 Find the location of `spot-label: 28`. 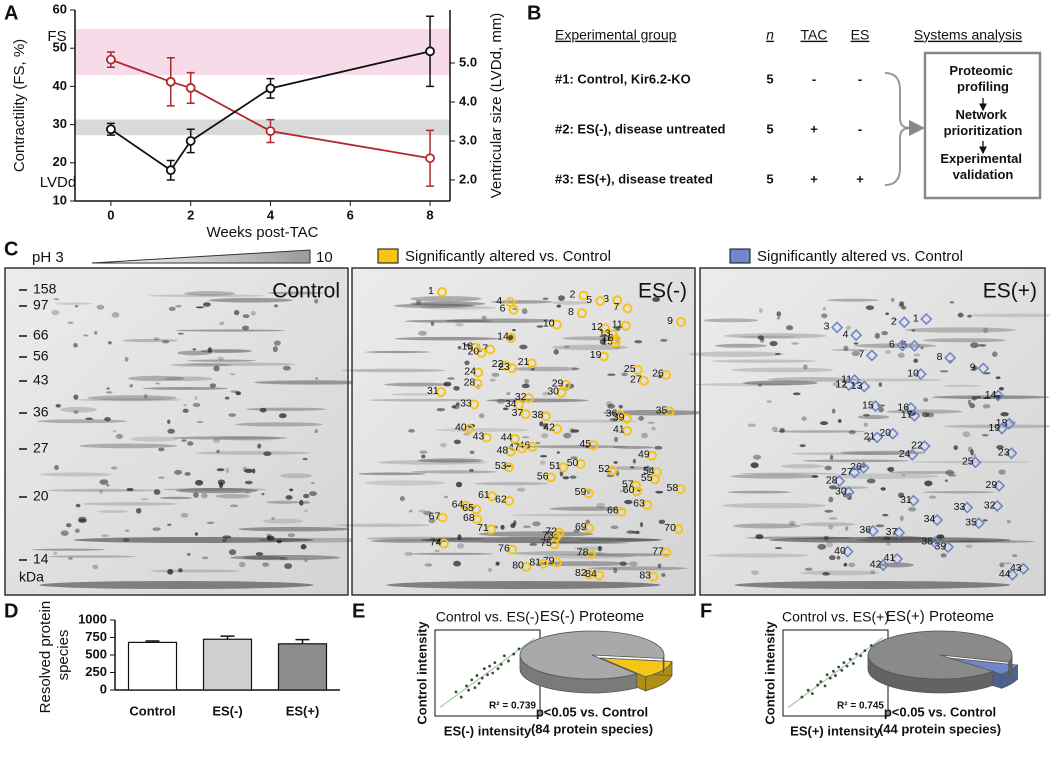

spot-label: 28 is located at coordinates (832, 480).